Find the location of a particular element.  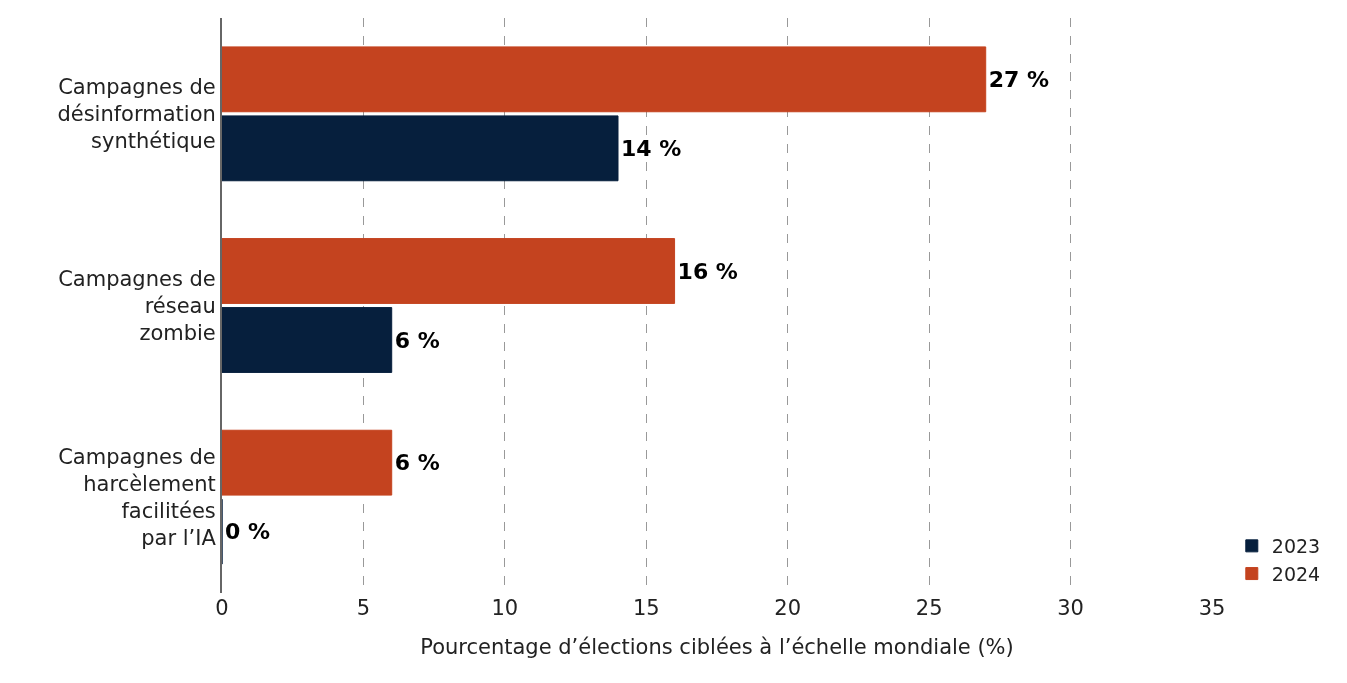

x-tick-label: 35 is located at coordinates (1212, 608).